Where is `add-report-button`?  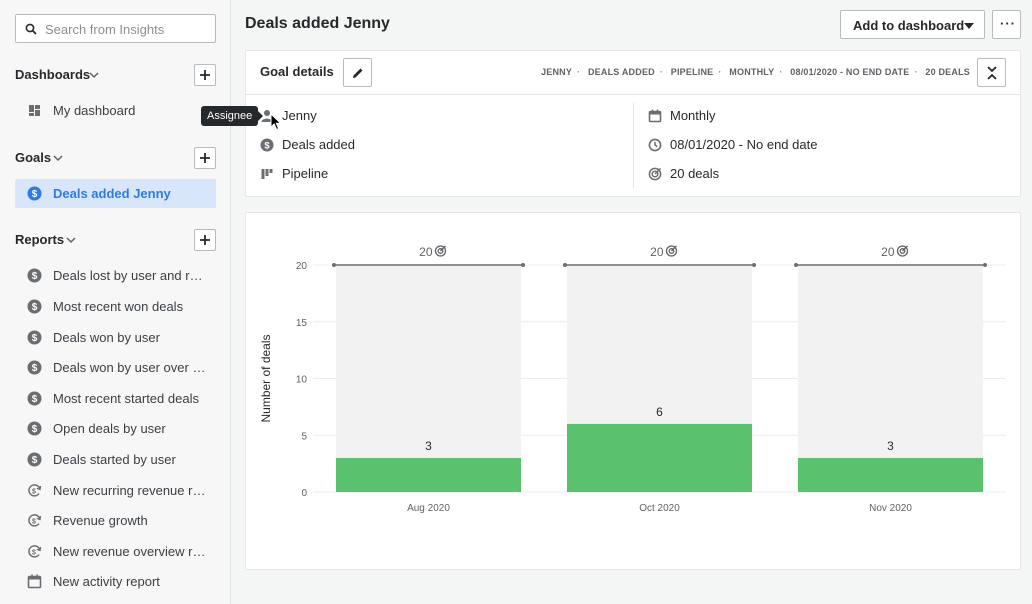 add-report-button is located at coordinates (205, 240).